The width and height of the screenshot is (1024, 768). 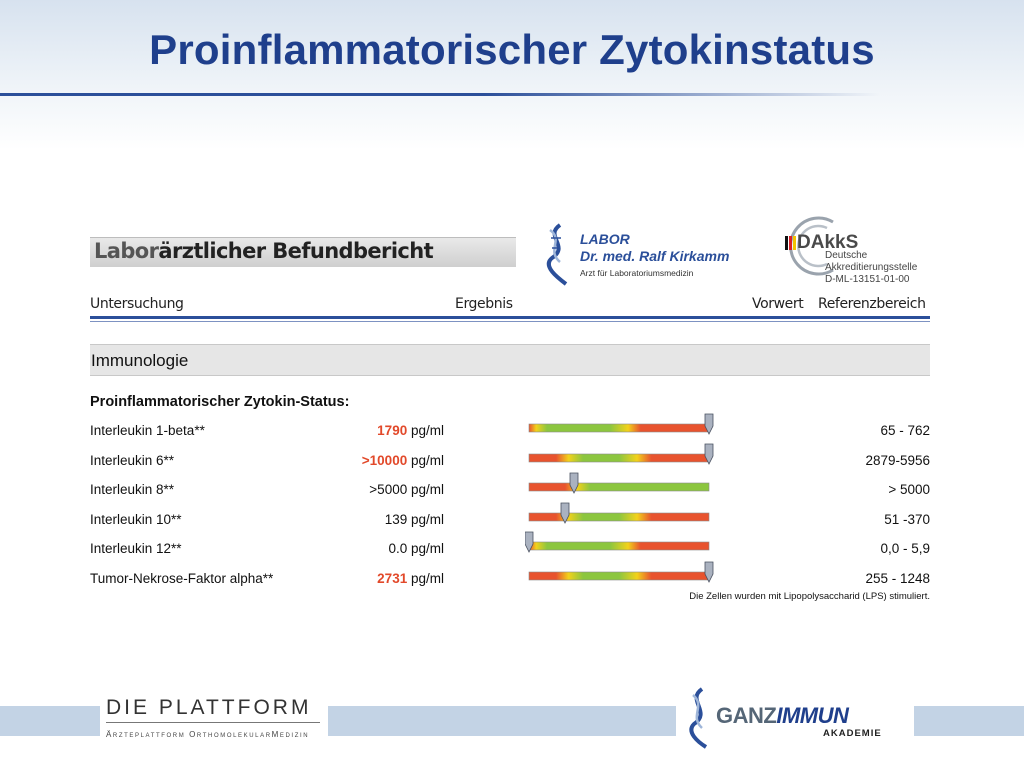 I want to click on row-reference-range: 65 - 762, so click(x=905, y=430).